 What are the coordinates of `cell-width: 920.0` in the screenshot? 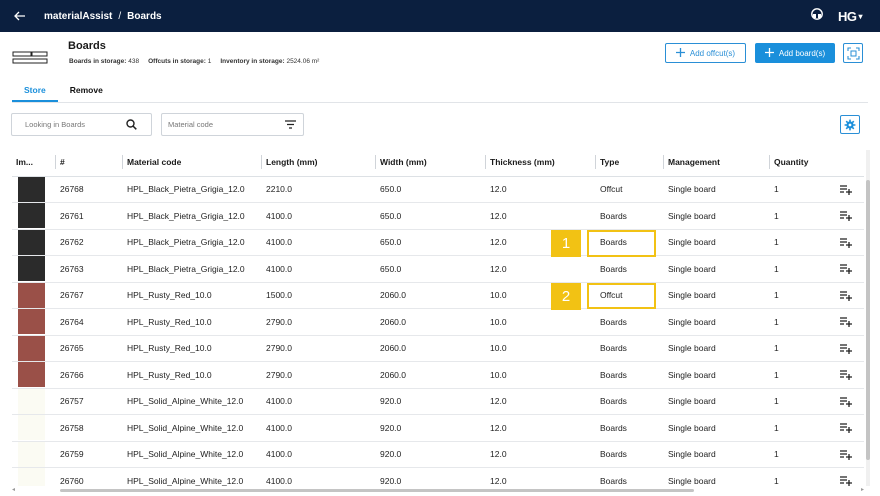 It's located at (431, 401).